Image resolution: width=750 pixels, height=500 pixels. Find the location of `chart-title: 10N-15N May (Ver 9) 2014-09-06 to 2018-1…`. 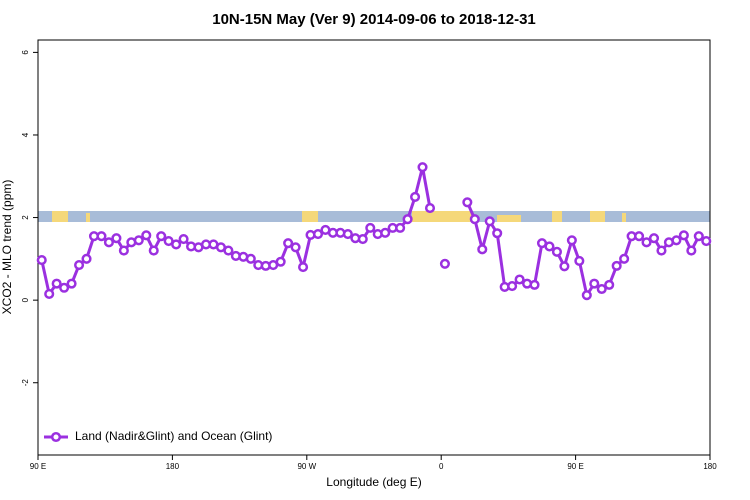

chart-title: 10N-15N May (Ver 9) 2014-09-06 to 2018-1… is located at coordinates (374, 19).